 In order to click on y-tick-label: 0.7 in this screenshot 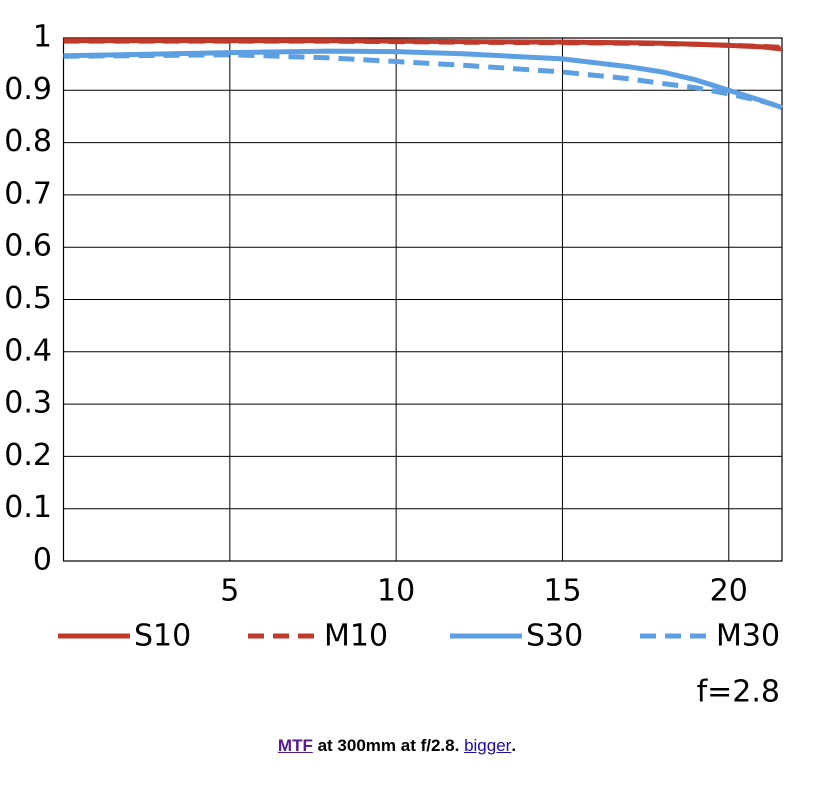, I will do `click(28, 193)`.